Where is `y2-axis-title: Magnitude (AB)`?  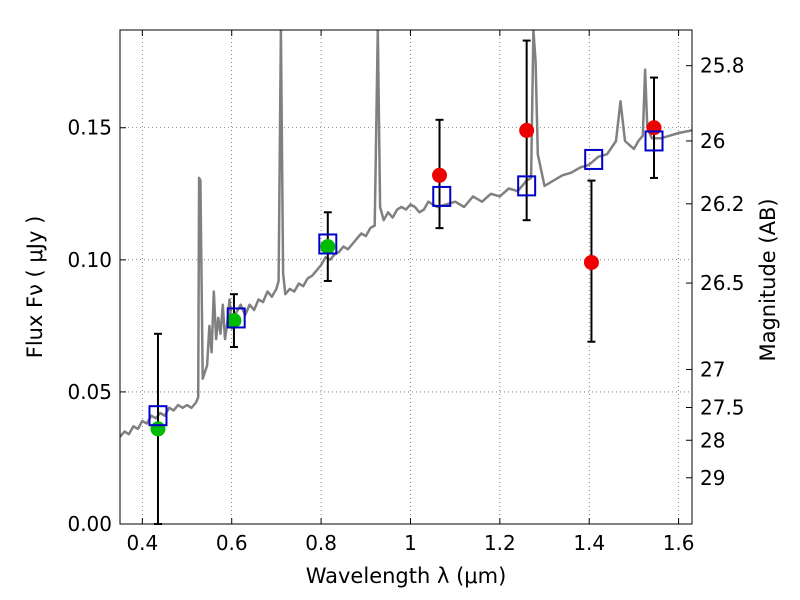
y2-axis-title: Magnitude (AB) is located at coordinates (768, 279).